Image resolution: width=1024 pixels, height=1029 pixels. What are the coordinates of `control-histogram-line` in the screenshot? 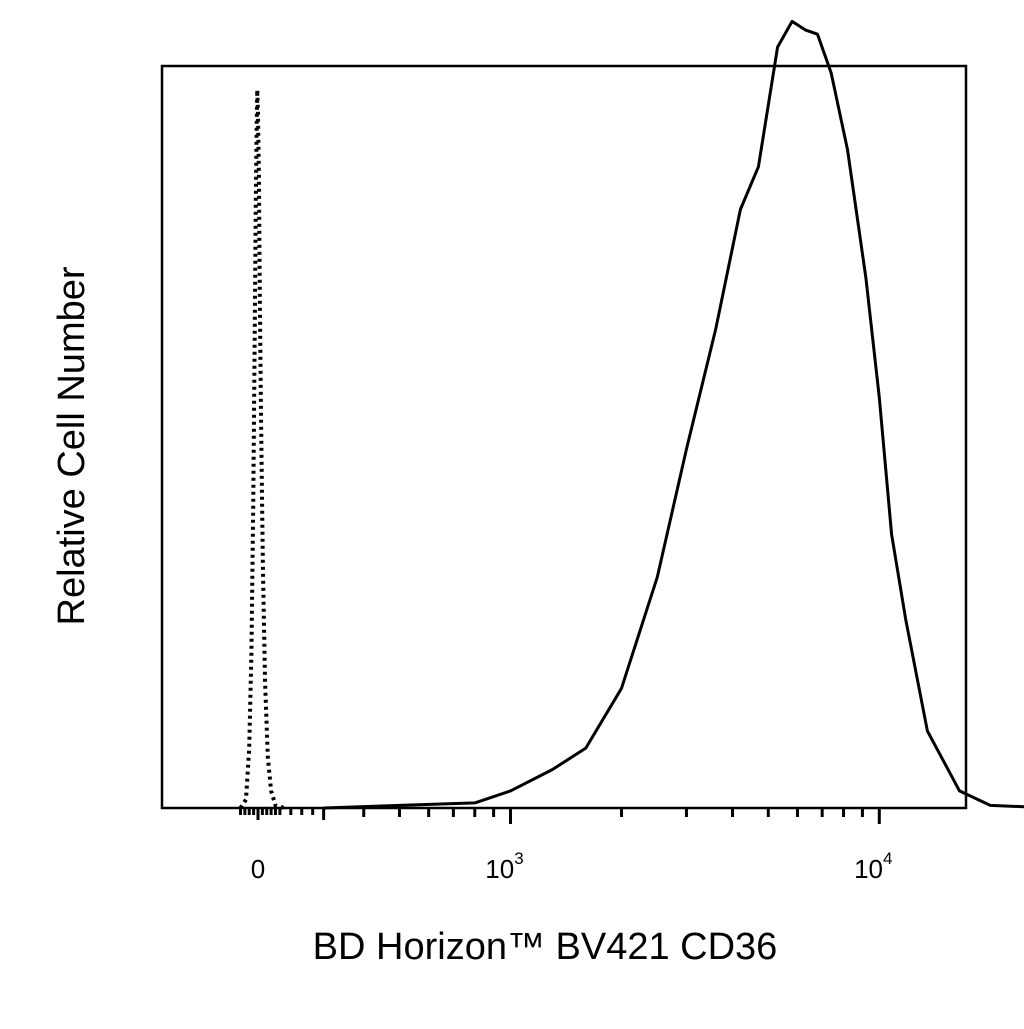 It's located at (263, 449).